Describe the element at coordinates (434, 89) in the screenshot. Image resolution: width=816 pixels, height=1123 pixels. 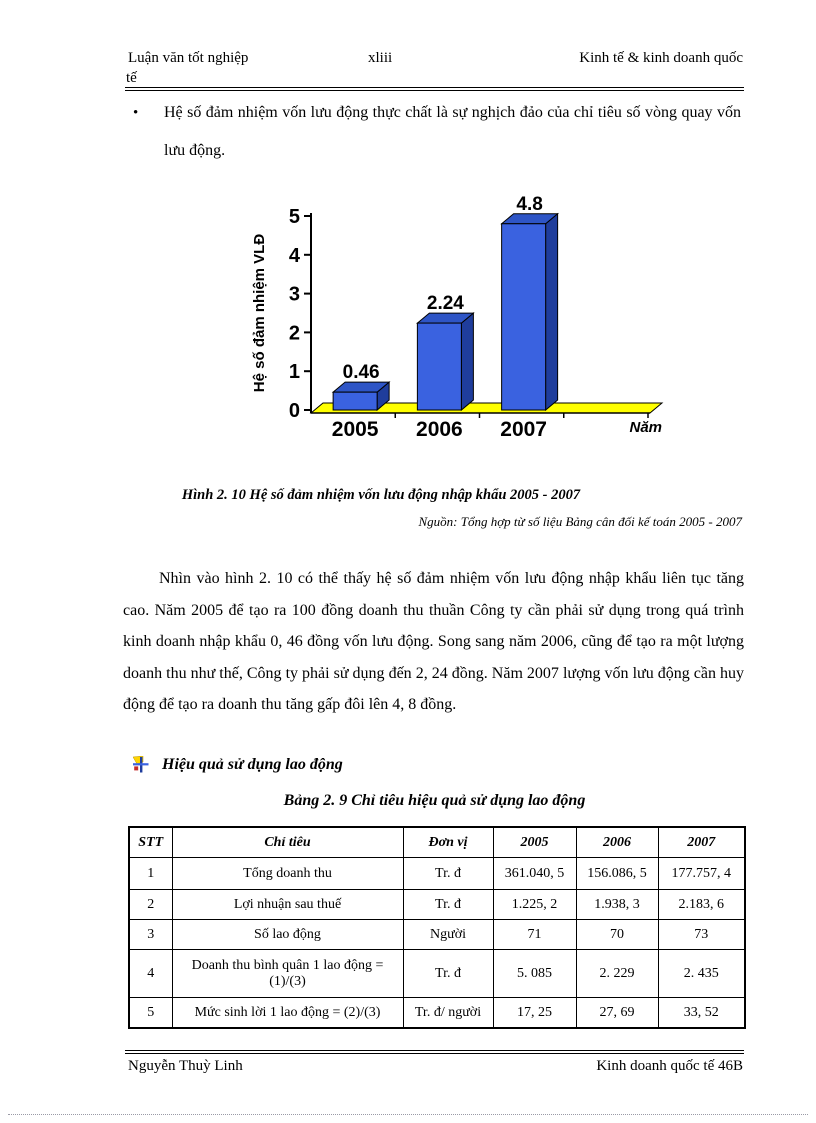
I see `header-rule` at that location.